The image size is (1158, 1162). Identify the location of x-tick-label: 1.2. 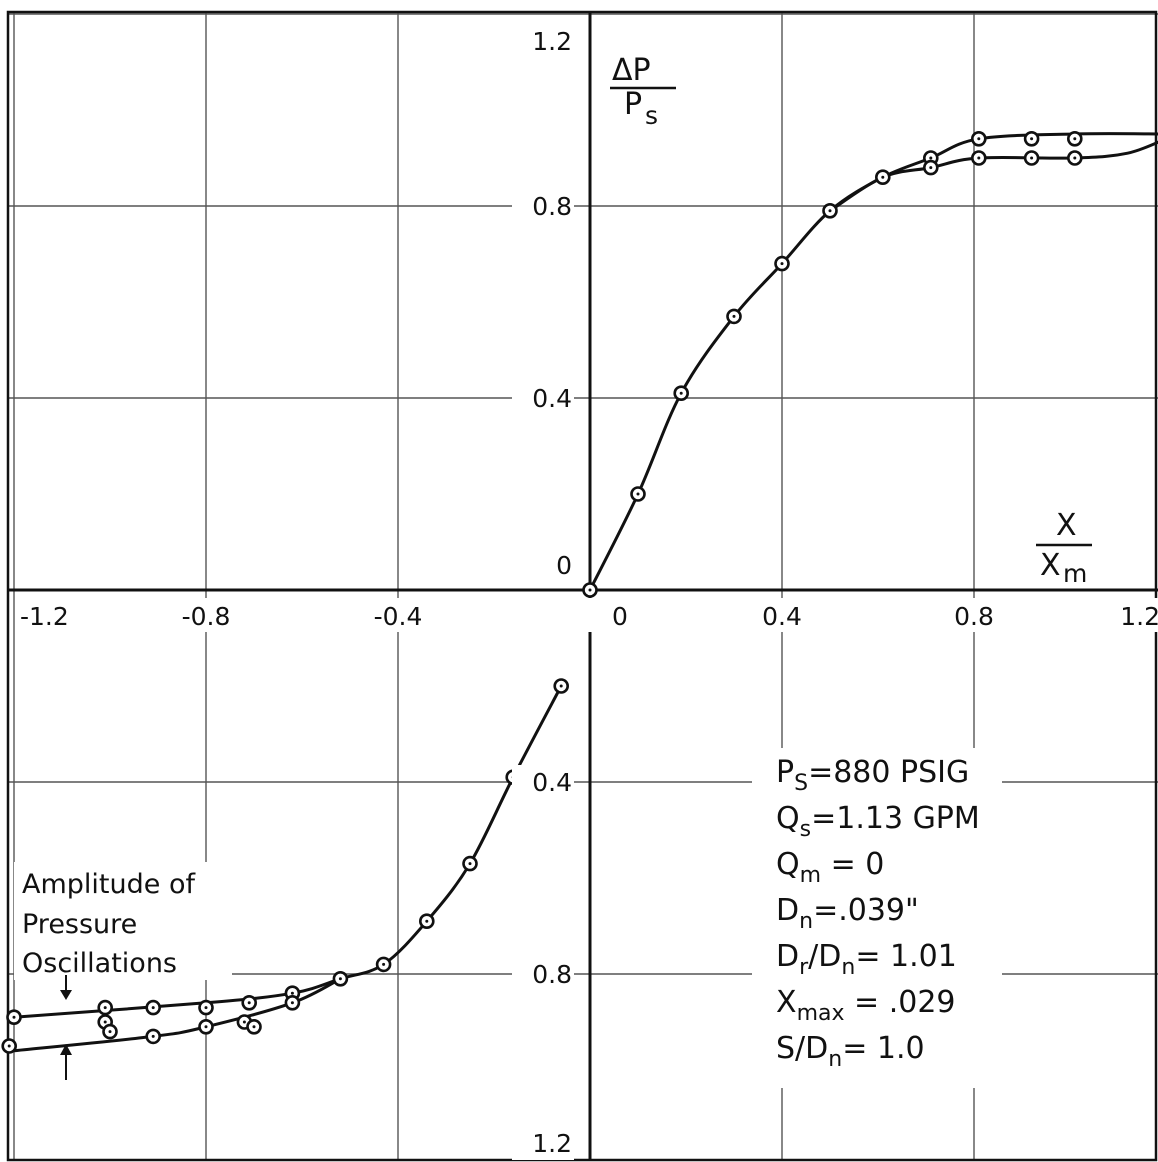
(1139, 616).